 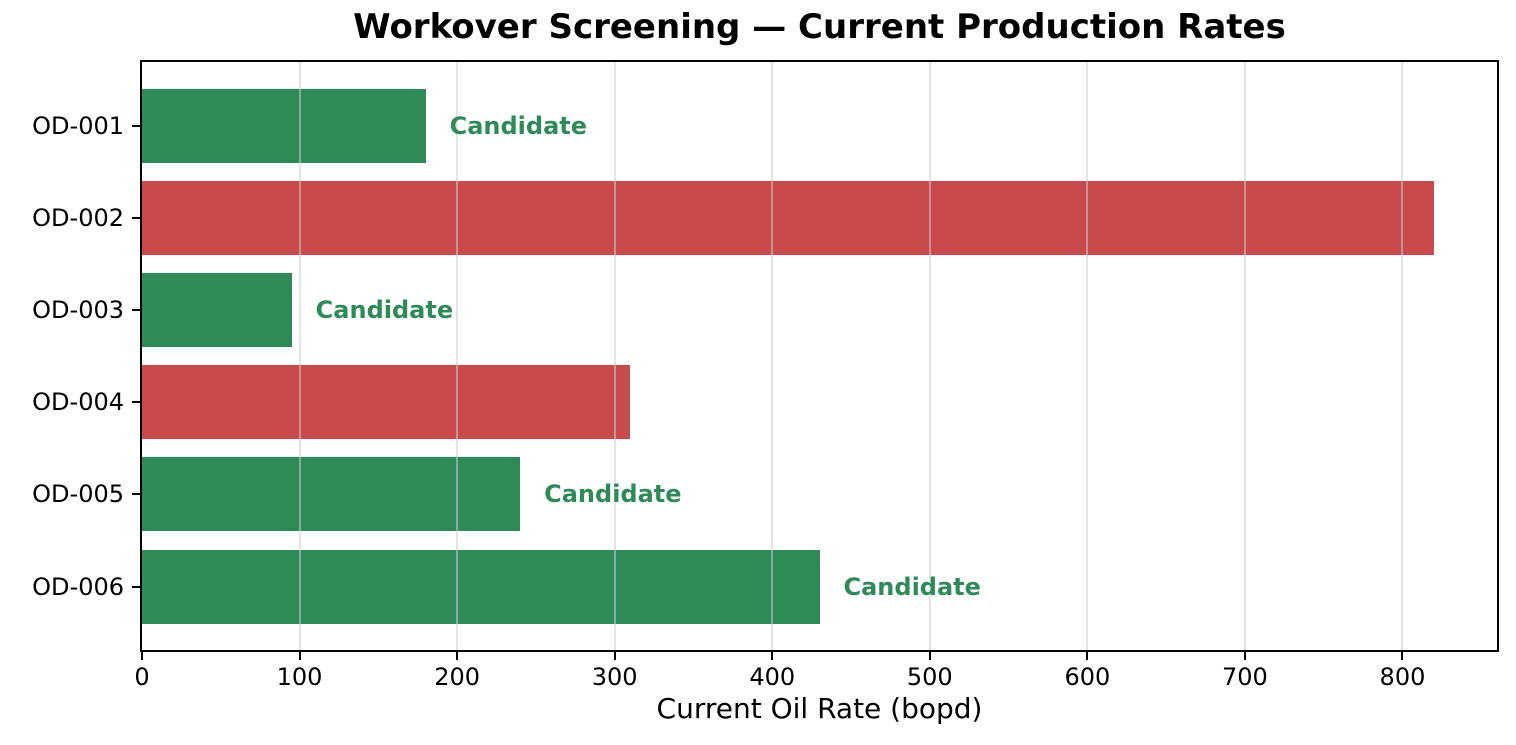 What do you see at coordinates (819, 708) in the screenshot?
I see `x-axis-label: Current Oil Rate (bopd)` at bounding box center [819, 708].